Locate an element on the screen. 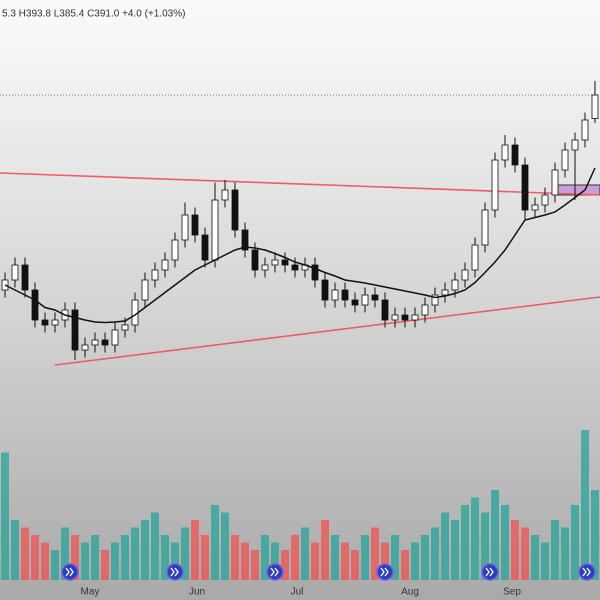 The image size is (600, 600). x-tick-label: Jun is located at coordinates (197, 592).